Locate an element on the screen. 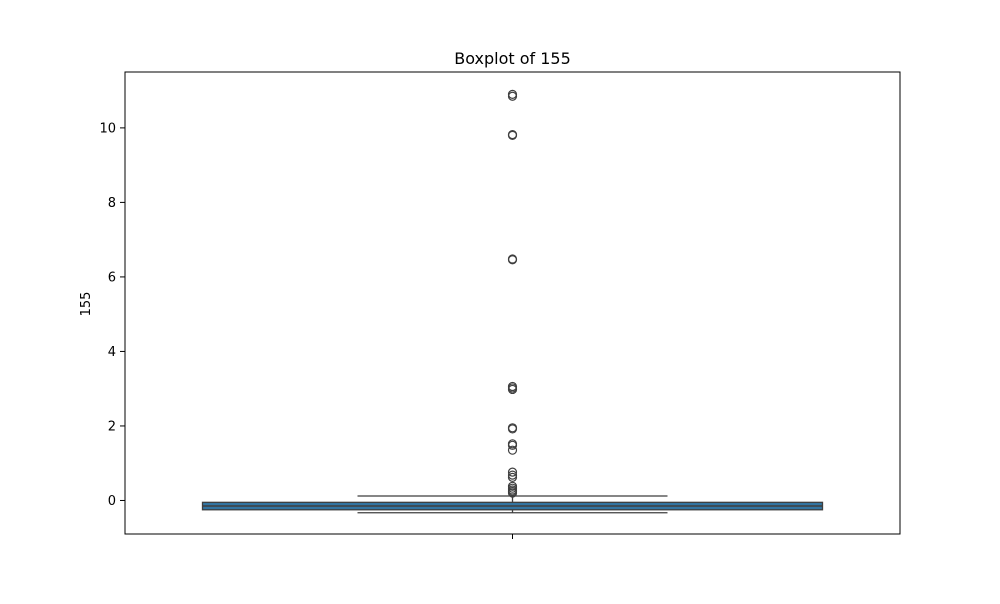  y-tick-label: 2 is located at coordinates (112, 426).